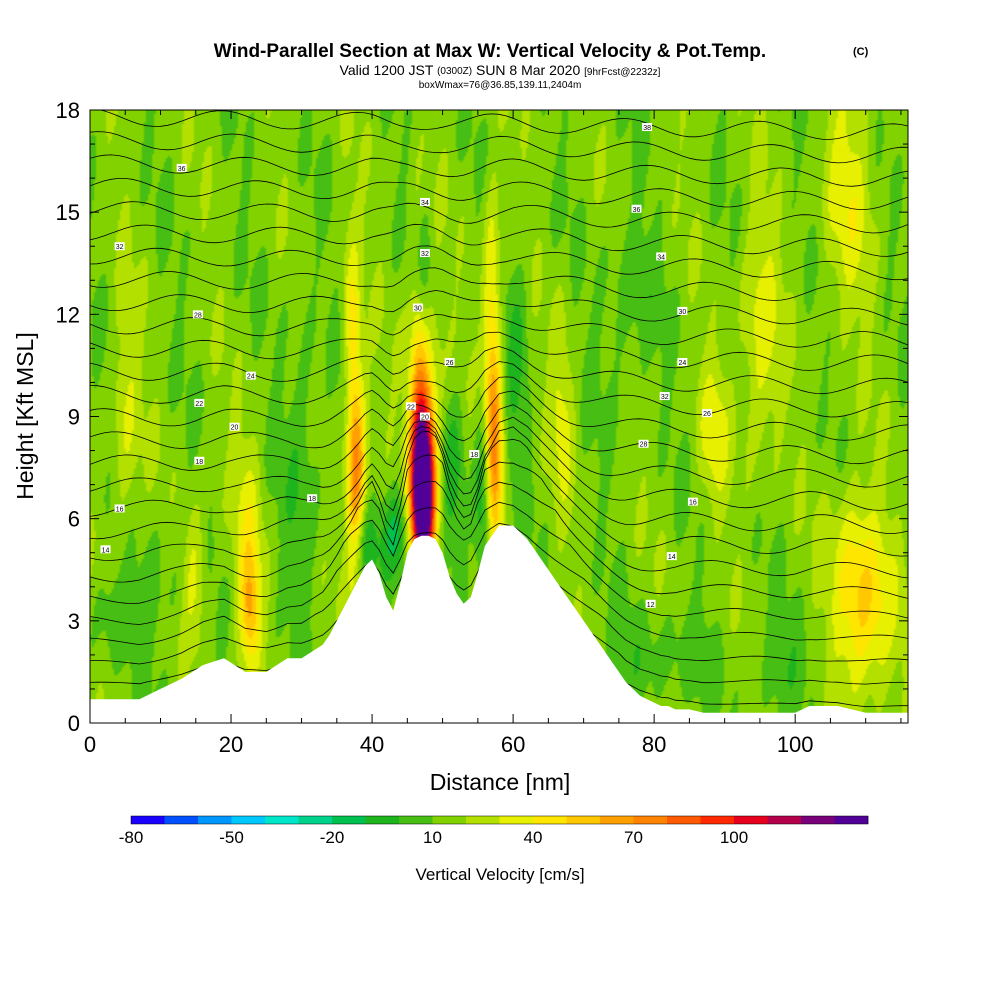  Describe the element at coordinates (633, 837) in the screenshot. I see `colorbar-tick-label: 70` at that location.